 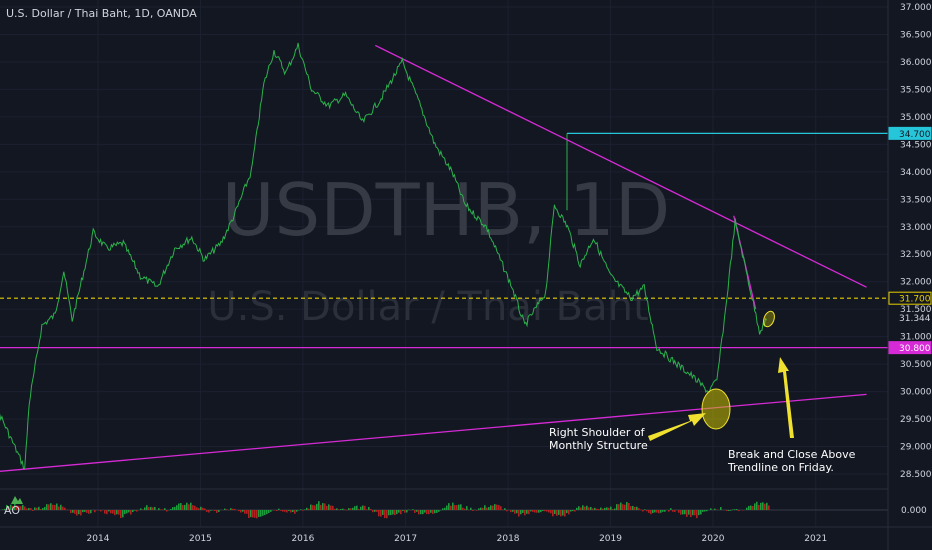 What do you see at coordinates (716, 409) in the screenshot?
I see `right-shoulder-highlight` at bounding box center [716, 409].